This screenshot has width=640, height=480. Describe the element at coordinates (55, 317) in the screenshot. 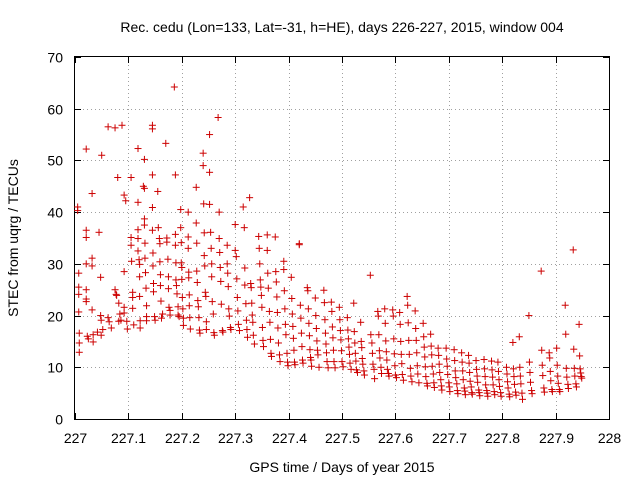

I see `y-tick-label: 20` at that location.